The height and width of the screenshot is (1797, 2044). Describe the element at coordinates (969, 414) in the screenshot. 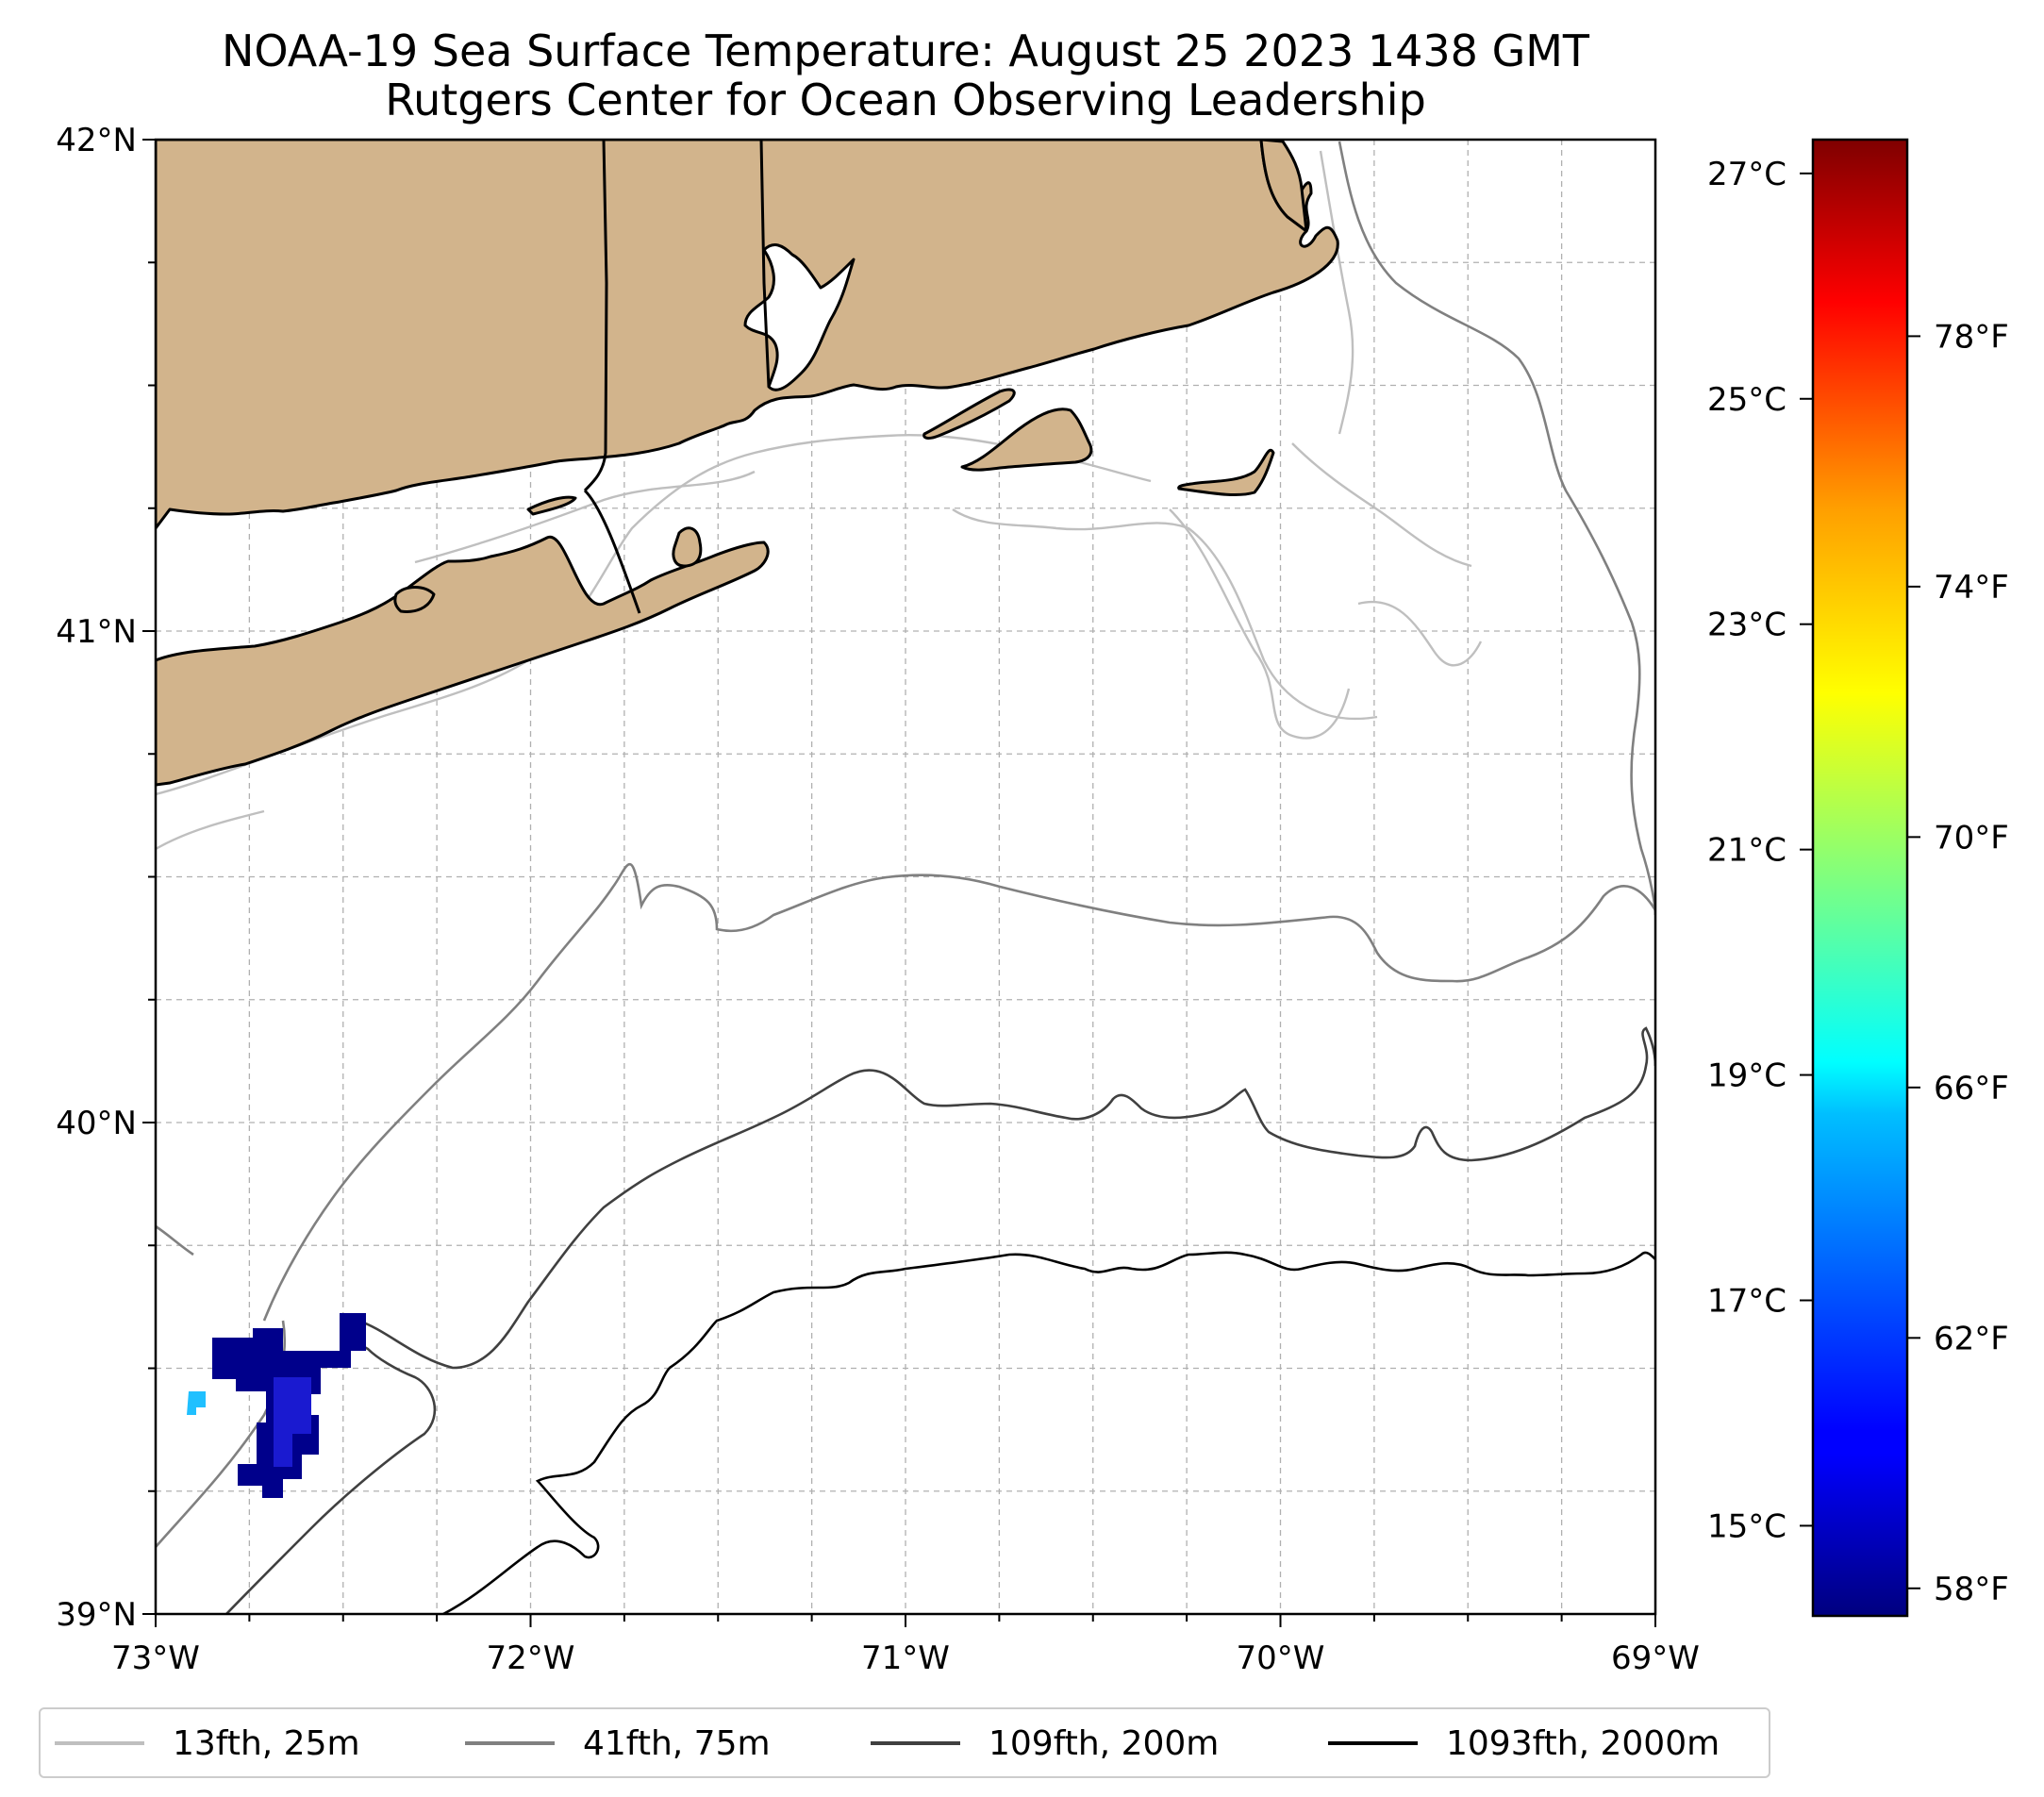

I see `elizabeth-islands` at that location.